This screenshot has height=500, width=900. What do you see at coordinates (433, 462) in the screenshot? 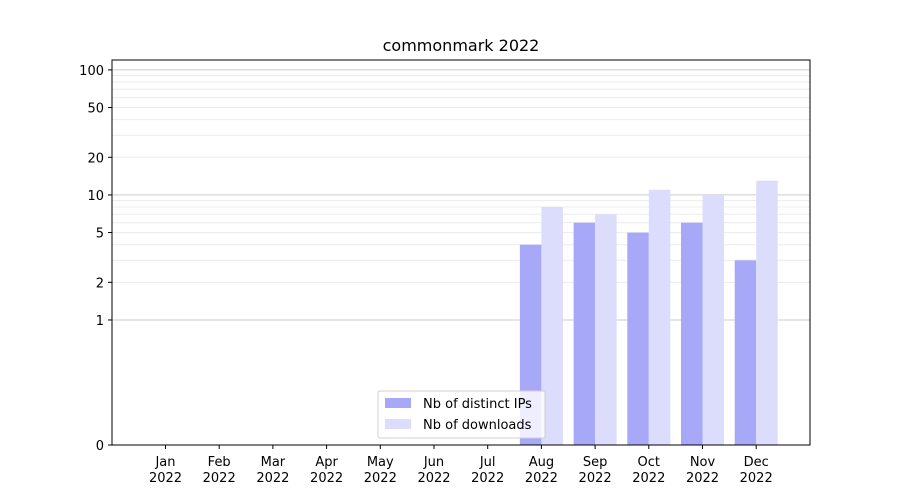
I see `x-tick-label-month: Jun` at bounding box center [433, 462].